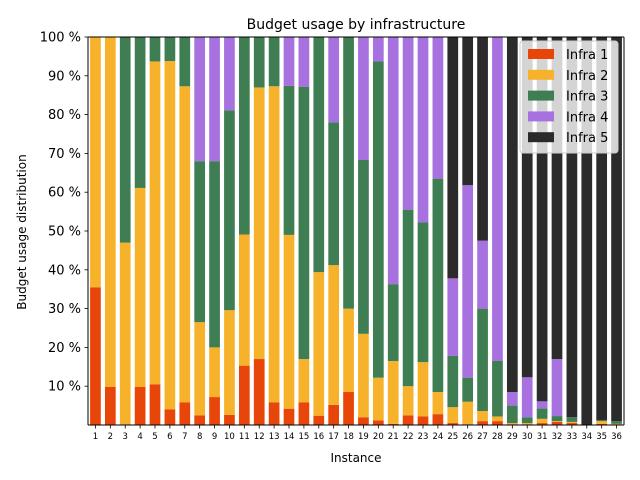  Describe the element at coordinates (259, 437) in the screenshot. I see `x-tick-label: 12` at that location.